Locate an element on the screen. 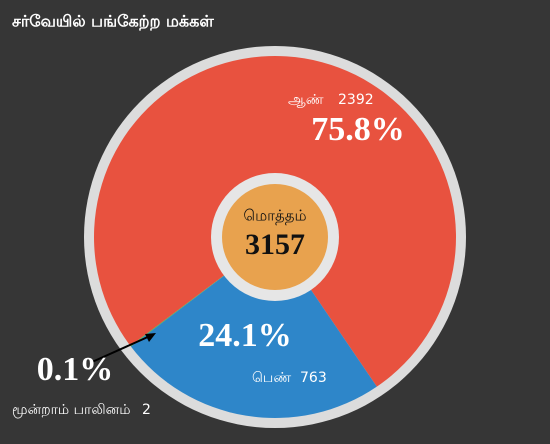  count-label: 2 is located at coordinates (146, 410).